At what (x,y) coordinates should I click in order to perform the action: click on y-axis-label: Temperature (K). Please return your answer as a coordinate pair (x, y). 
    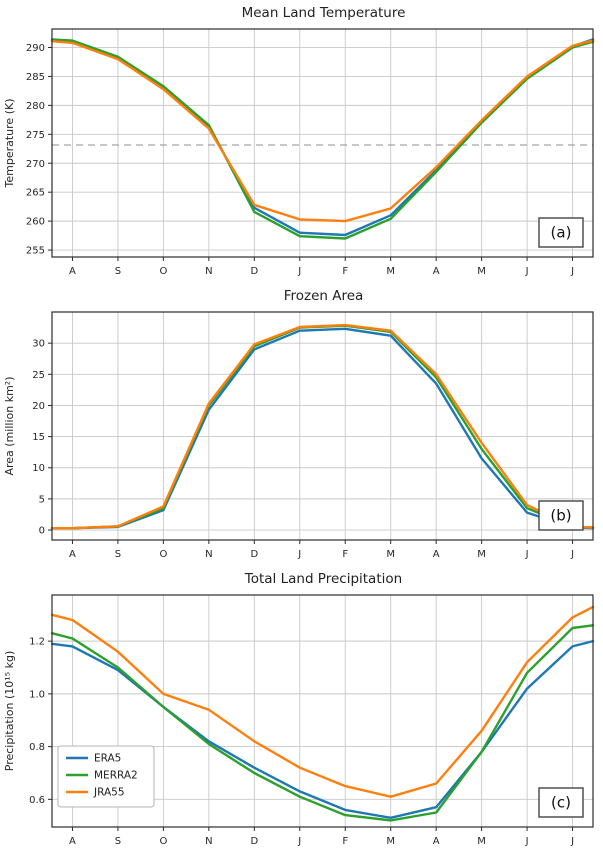
    Looking at the image, I should click on (9, 144).